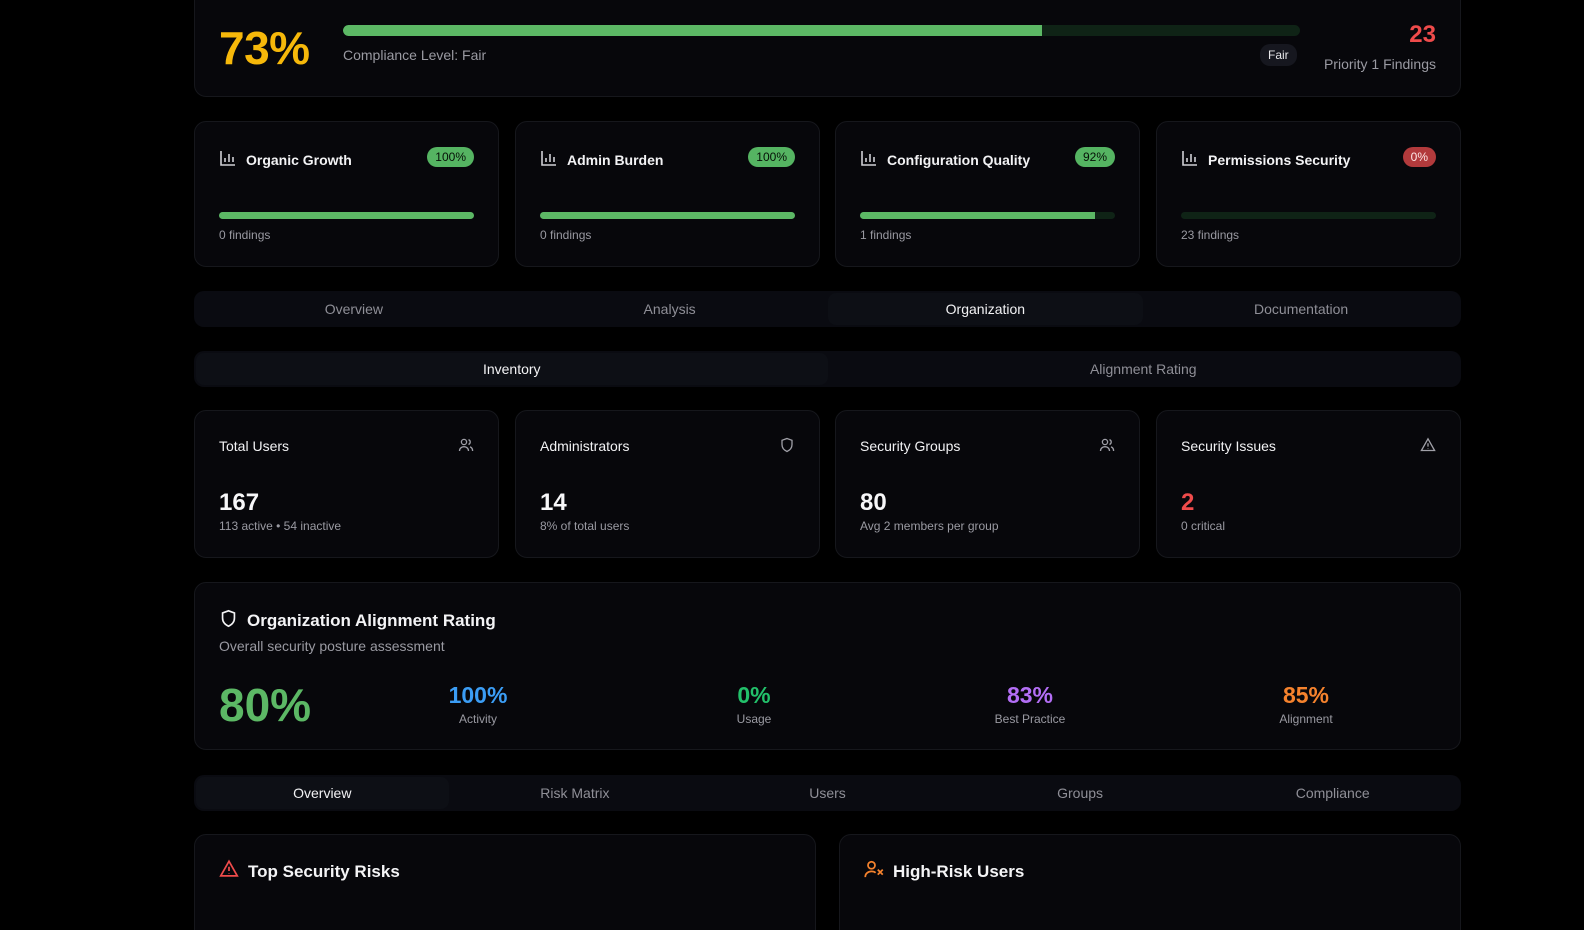 The image size is (1584, 930). Describe the element at coordinates (1080, 793) in the screenshot. I see `tab-groups: Groups` at that location.